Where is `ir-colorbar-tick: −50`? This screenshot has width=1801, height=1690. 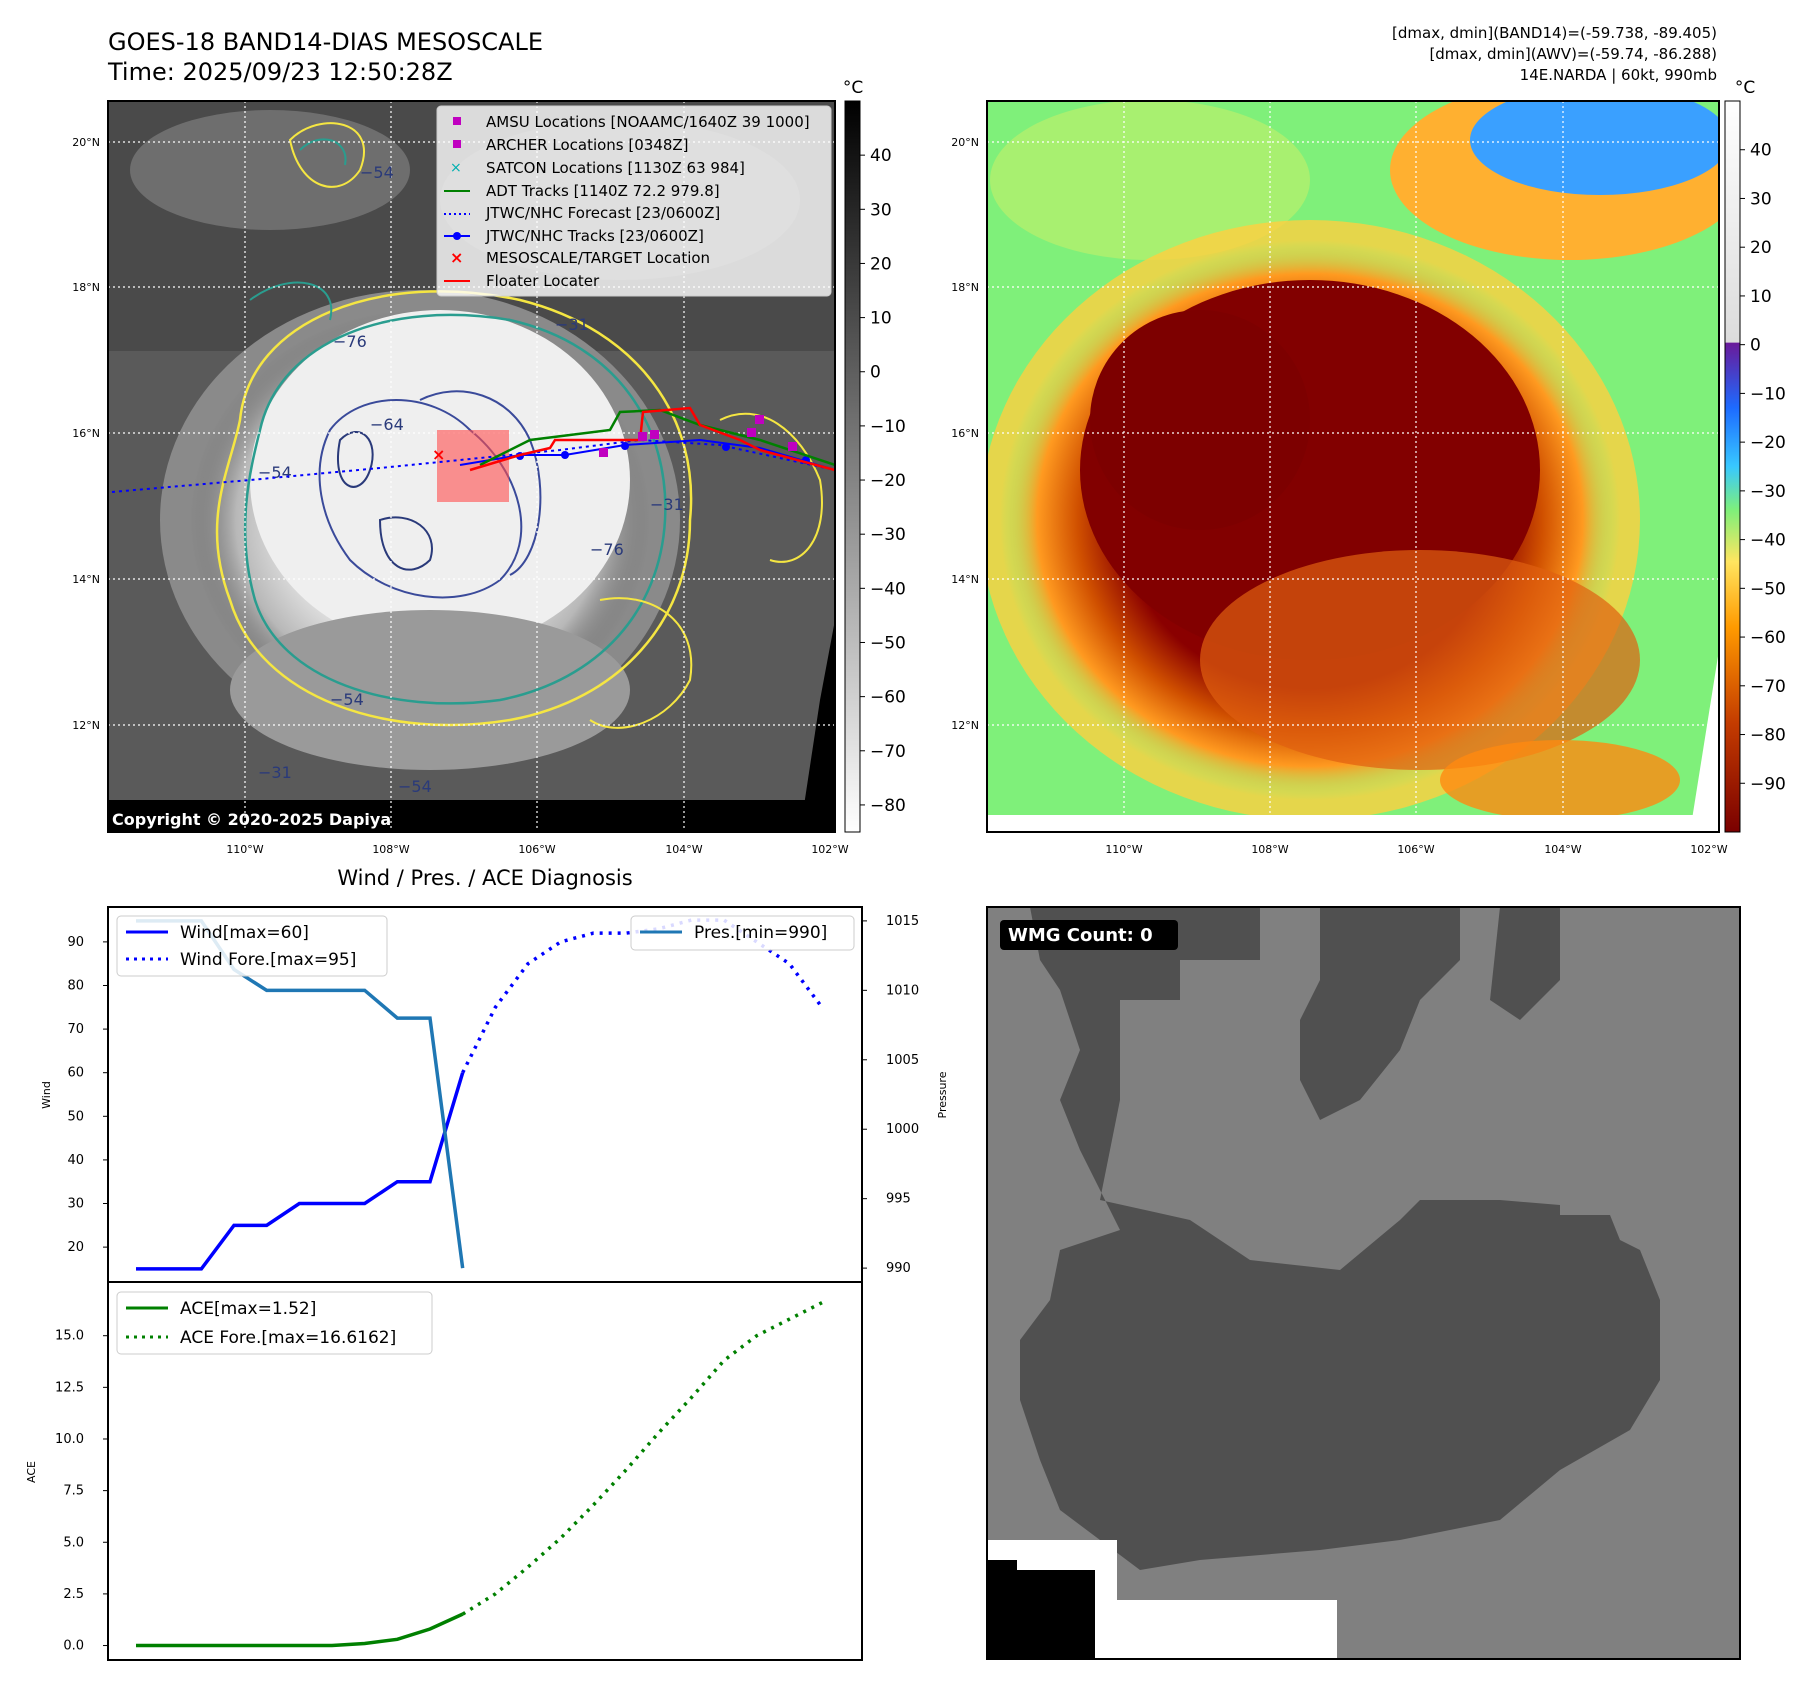
ir-colorbar-tick: −50 is located at coordinates (888, 643).